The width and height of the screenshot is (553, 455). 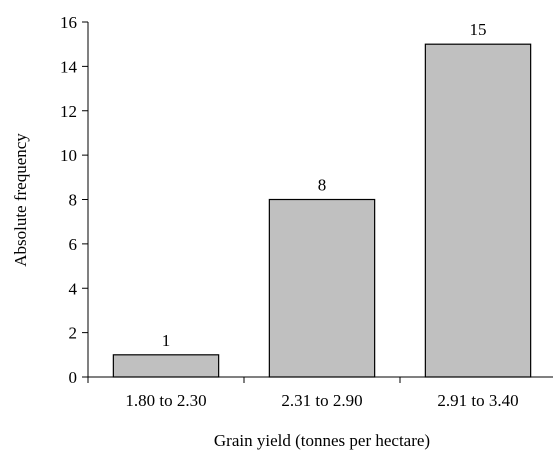 I want to click on y-tick-label: 0, so click(x=73, y=377).